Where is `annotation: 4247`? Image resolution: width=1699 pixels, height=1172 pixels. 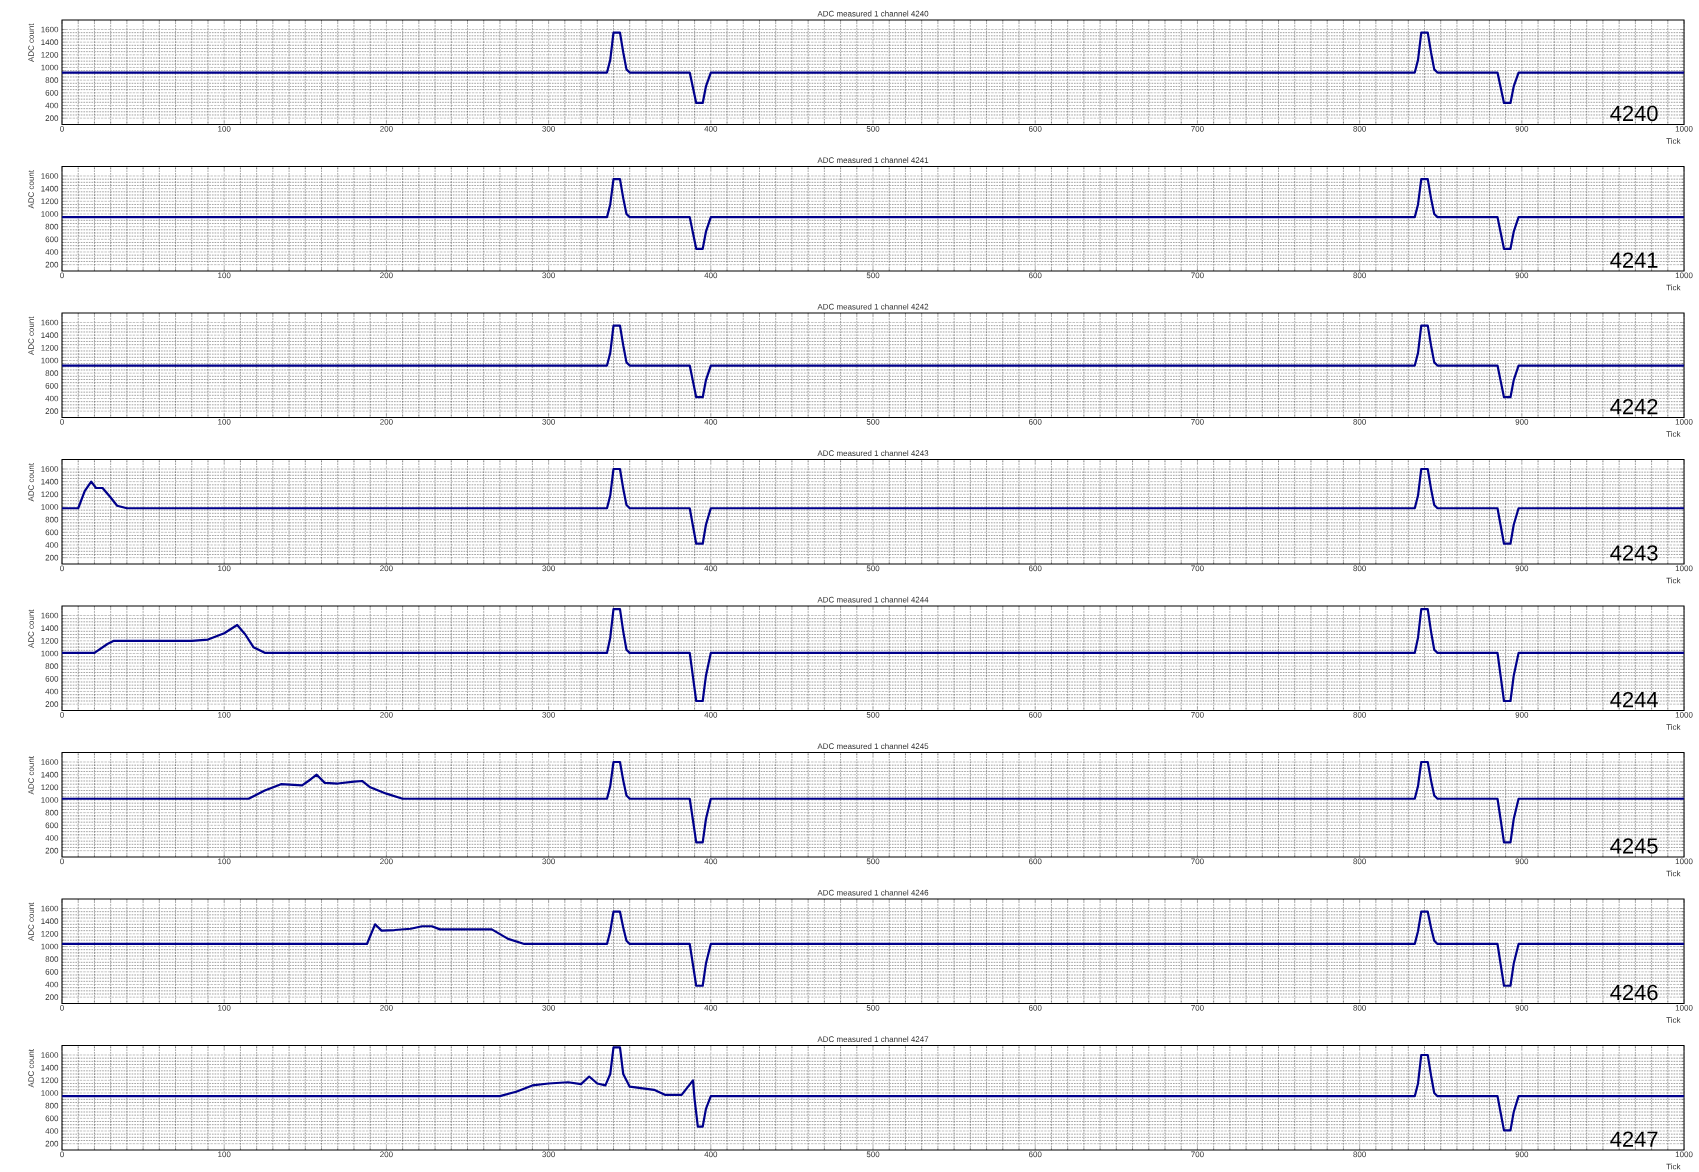 annotation: 4247 is located at coordinates (1634, 1139).